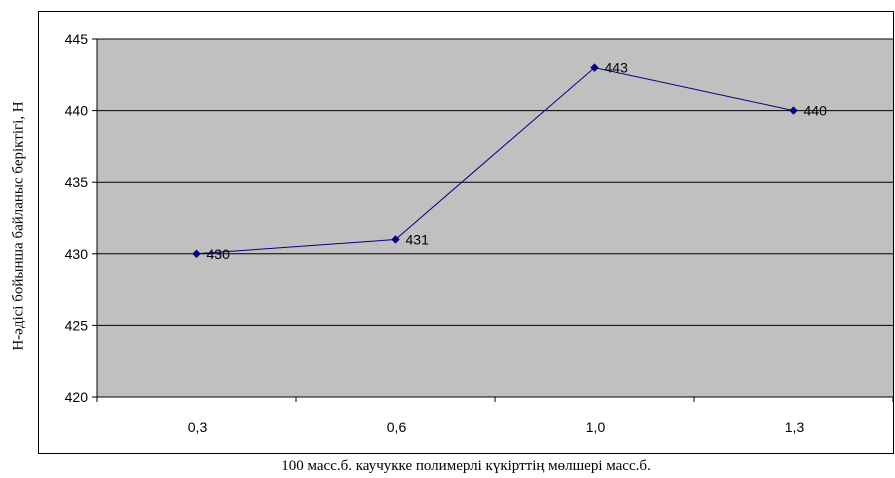  I want to click on y-tick-labels: 420 425 430 435 440 445, so click(77, 218).